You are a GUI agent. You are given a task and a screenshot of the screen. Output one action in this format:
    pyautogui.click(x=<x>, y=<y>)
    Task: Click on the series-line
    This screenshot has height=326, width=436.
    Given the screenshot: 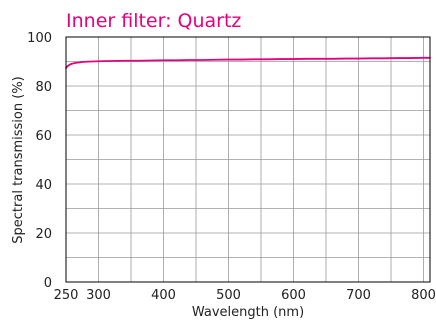 What is the action you would take?
    pyautogui.click(x=248, y=63)
    